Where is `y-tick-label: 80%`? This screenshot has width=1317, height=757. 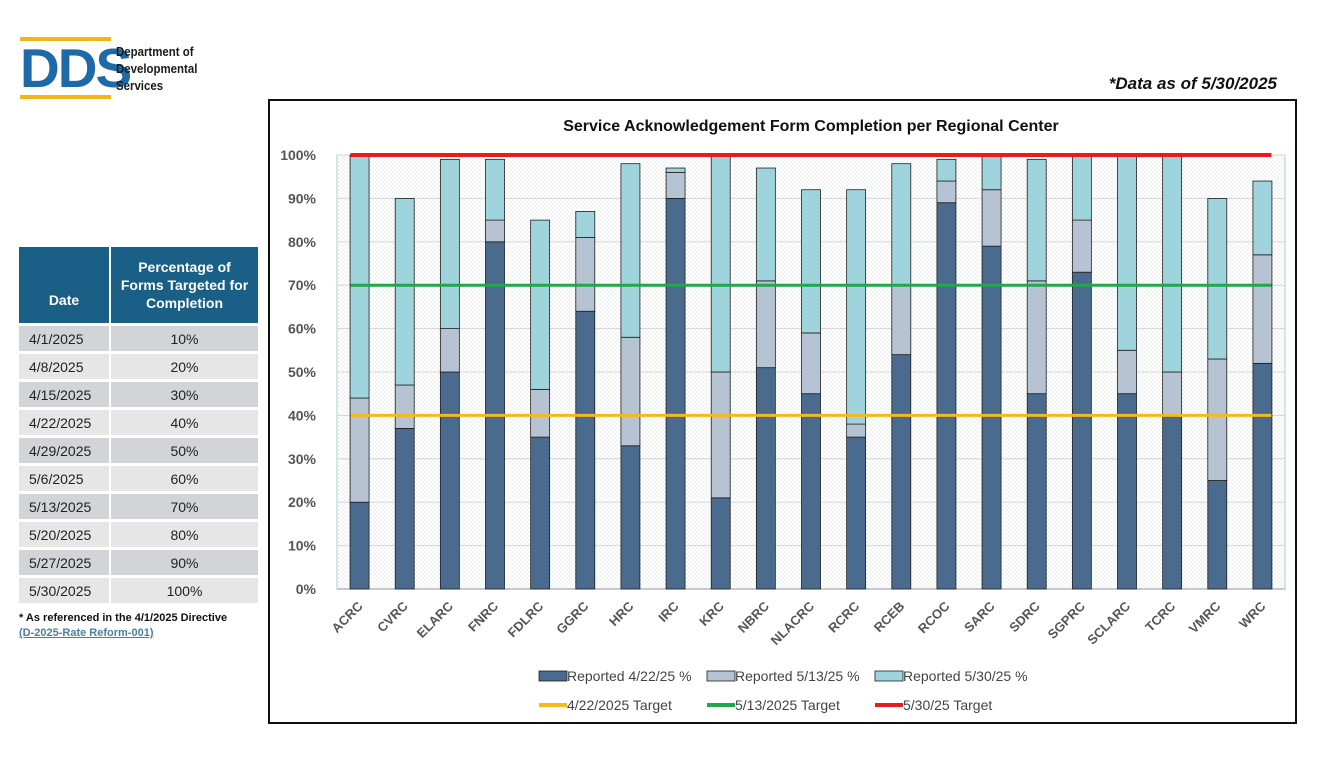
y-tick-label: 80% is located at coordinates (302, 242).